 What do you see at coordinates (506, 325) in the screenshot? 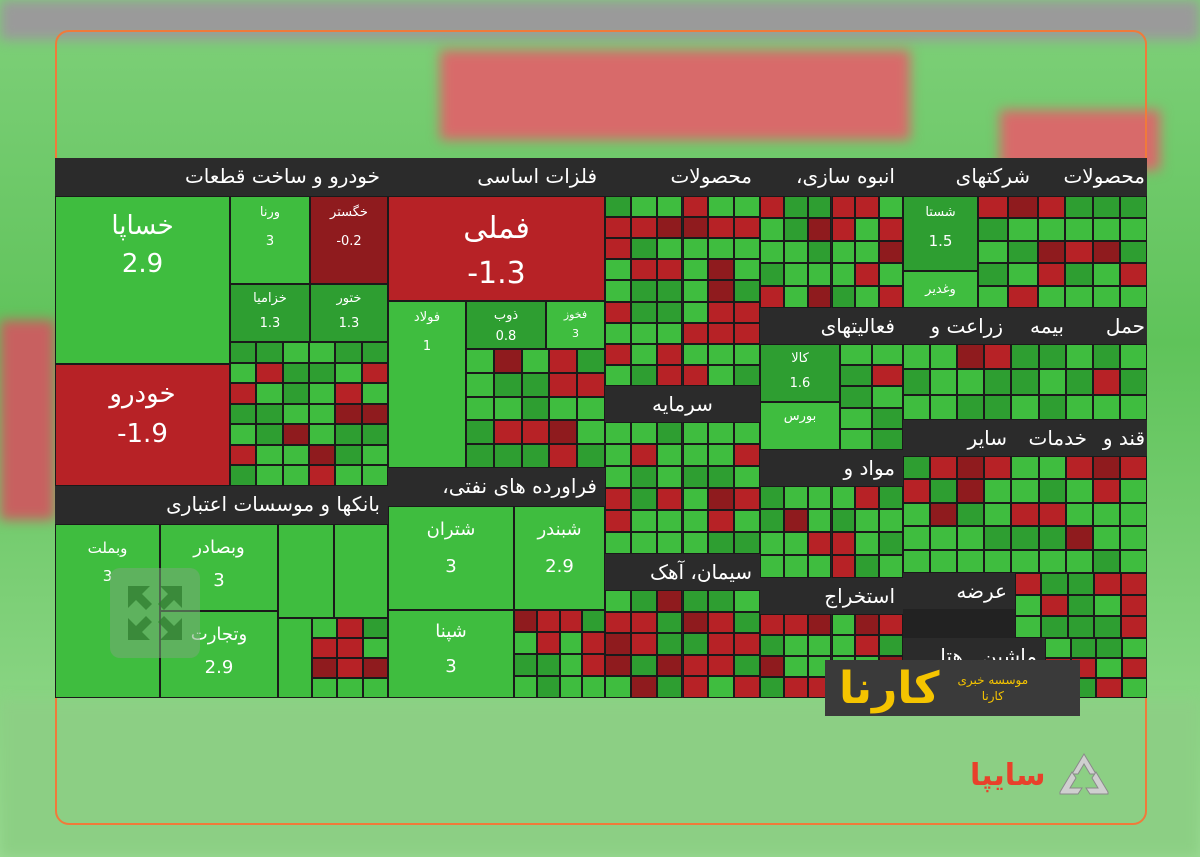
I see `tile-zob: ذوب 0.8` at bounding box center [506, 325].